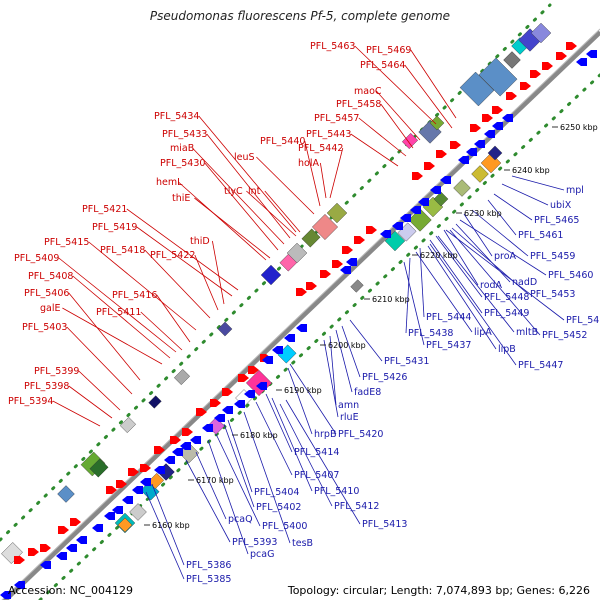  I want to click on tick-label: 6220 kbp, so click(439, 255).